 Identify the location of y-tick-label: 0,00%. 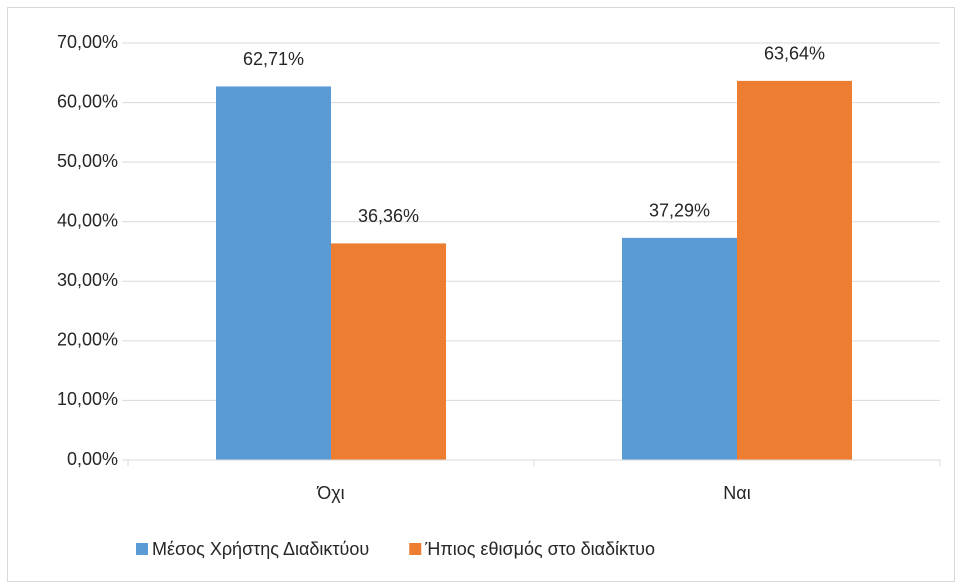
(92, 459).